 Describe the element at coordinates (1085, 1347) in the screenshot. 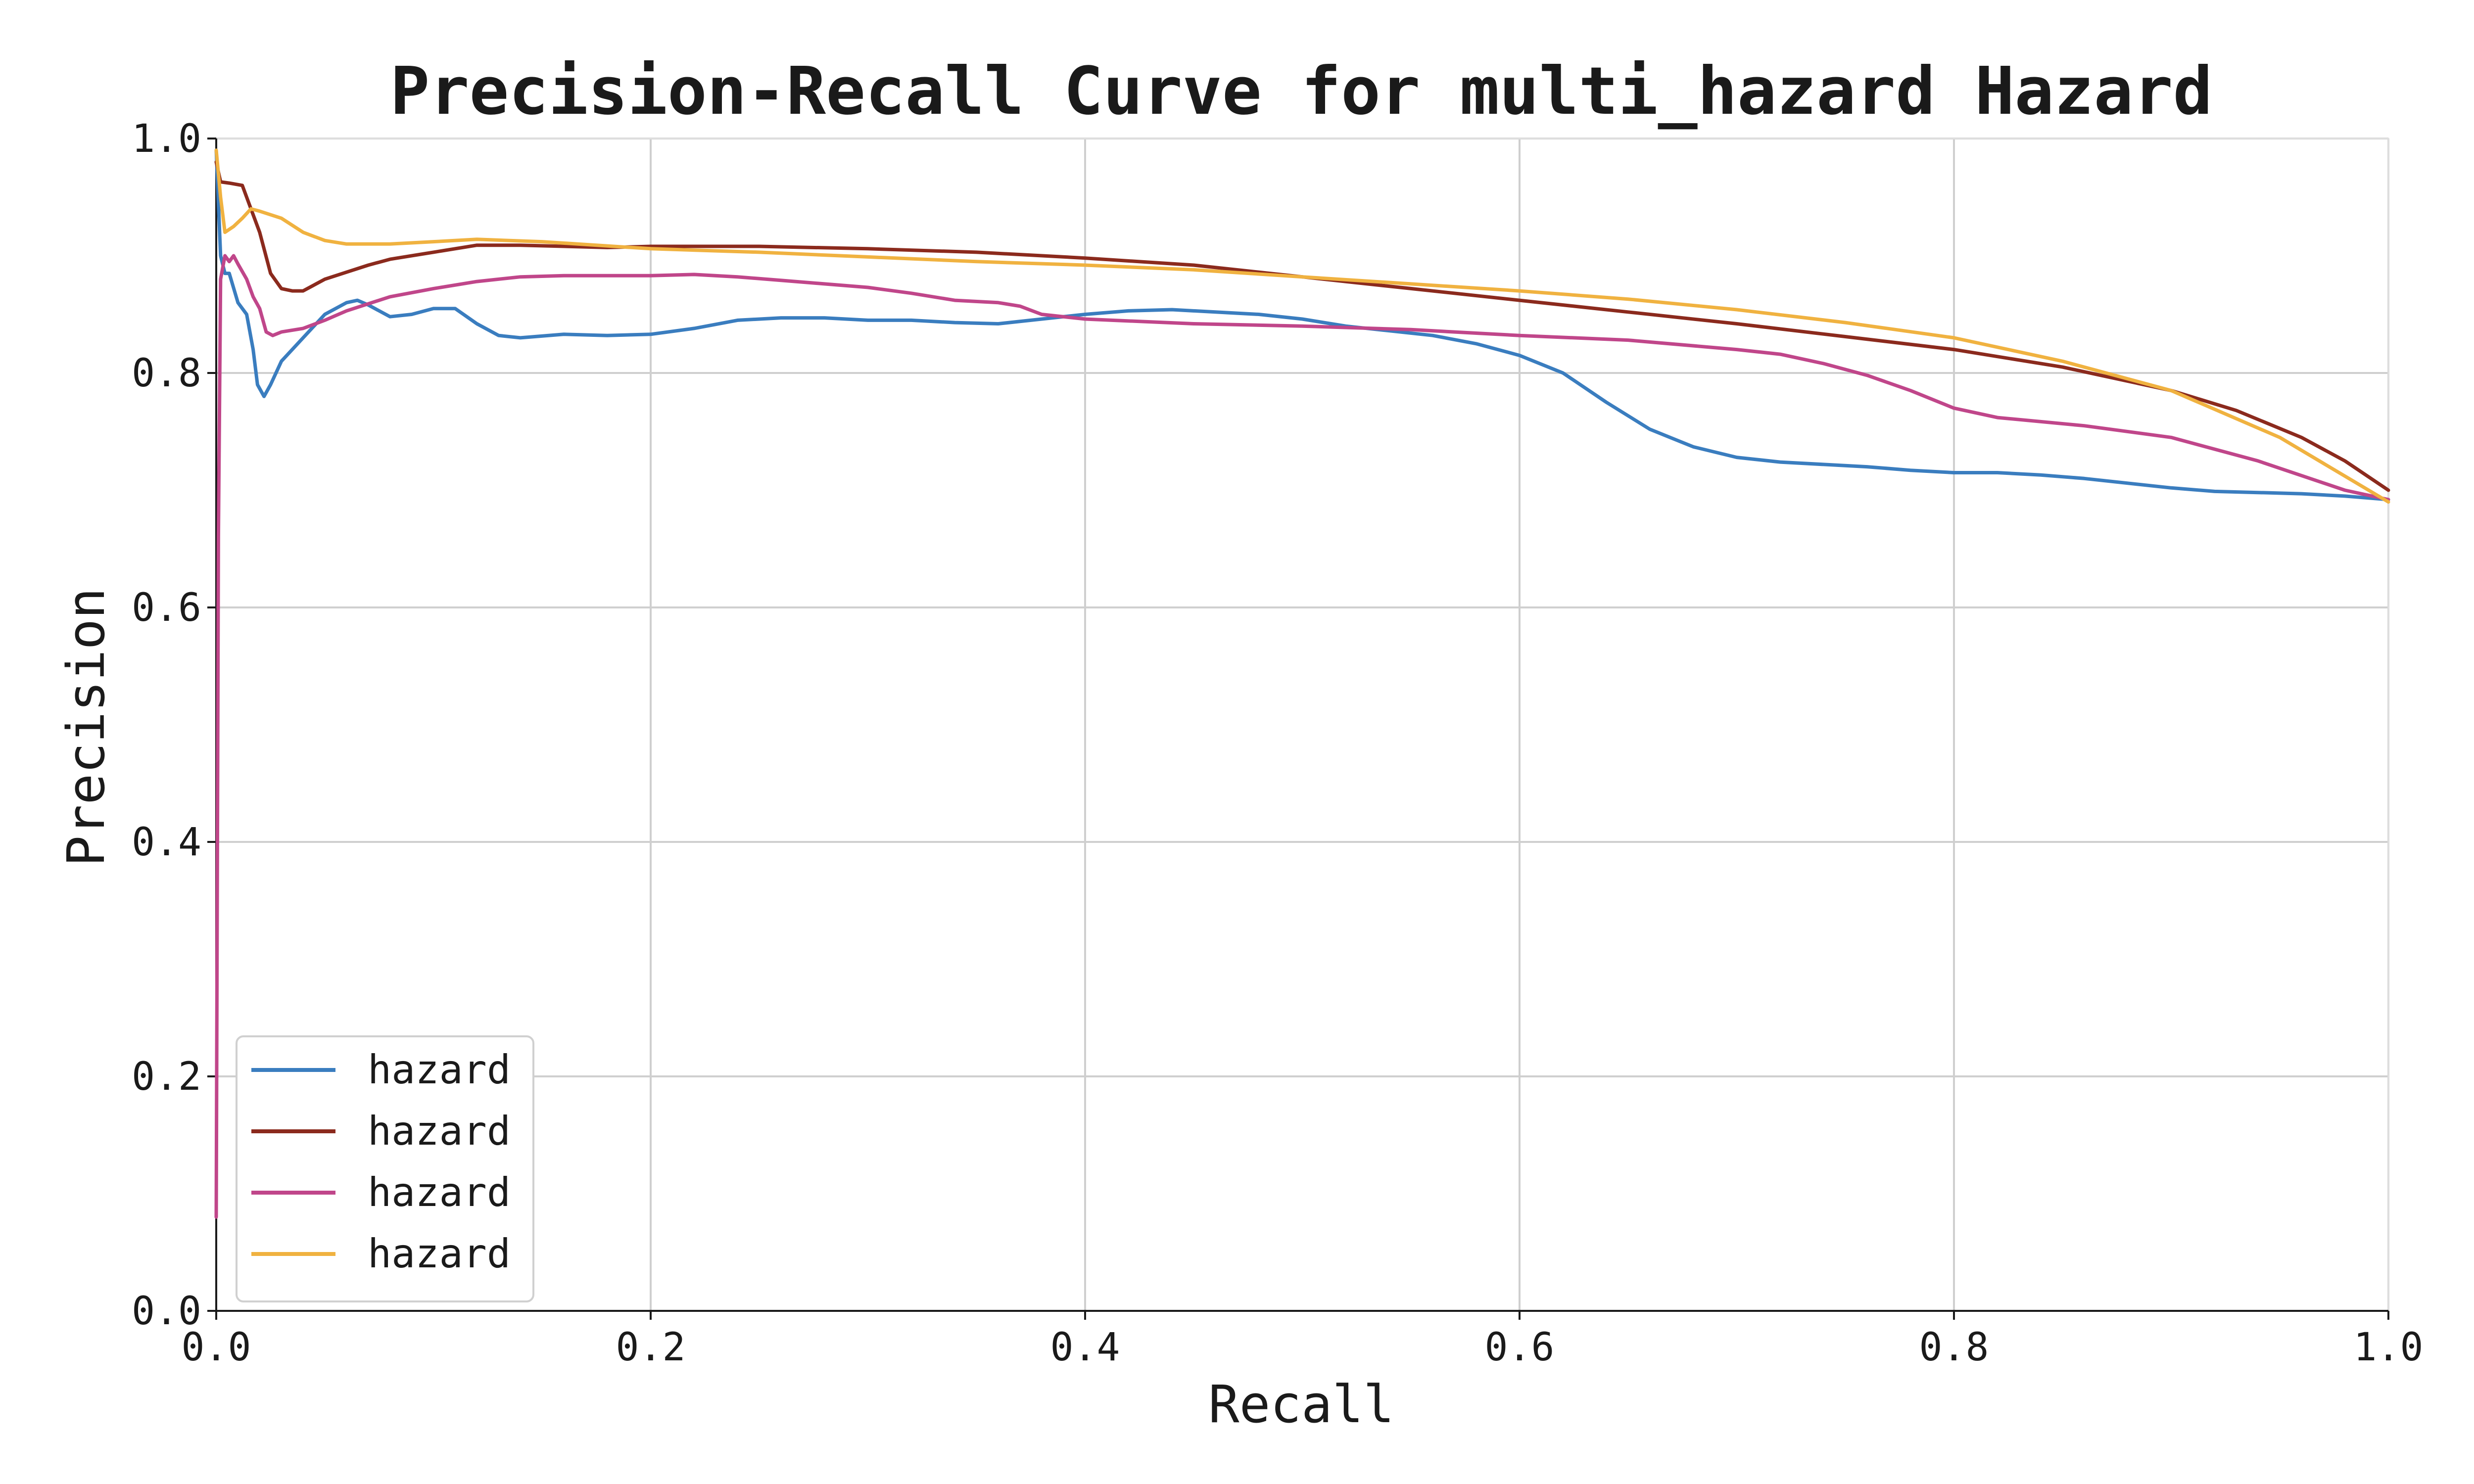

I see `x-tick-label: 0.4` at that location.